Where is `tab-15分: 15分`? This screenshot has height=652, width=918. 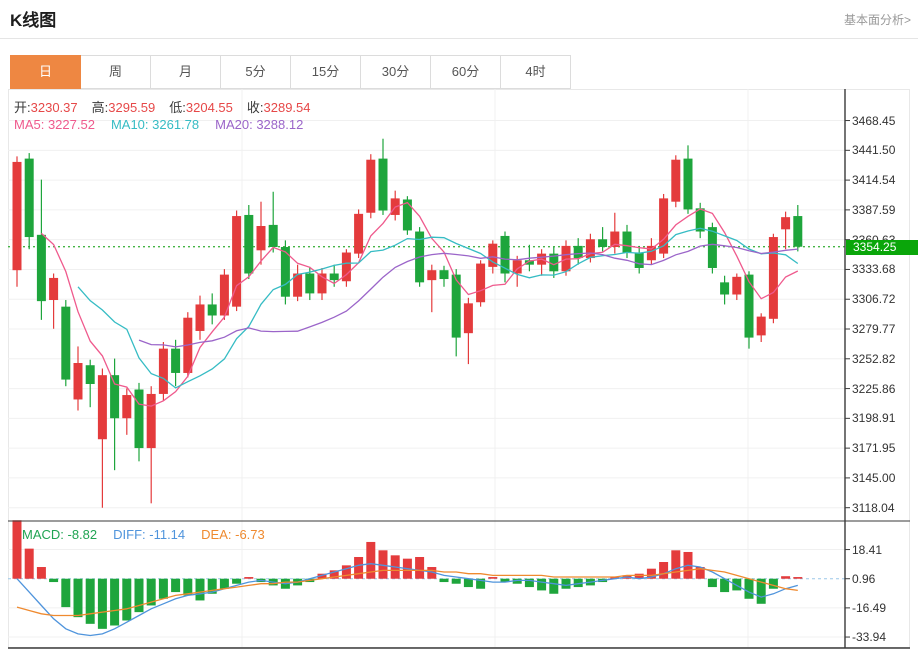 tab-15分: 15分 is located at coordinates (326, 72).